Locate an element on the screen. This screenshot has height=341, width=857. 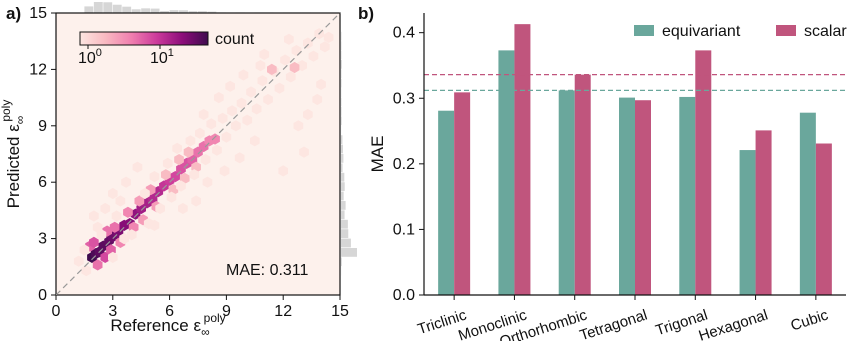
y-tick-label: 0.1 is located at coordinates (404, 229).